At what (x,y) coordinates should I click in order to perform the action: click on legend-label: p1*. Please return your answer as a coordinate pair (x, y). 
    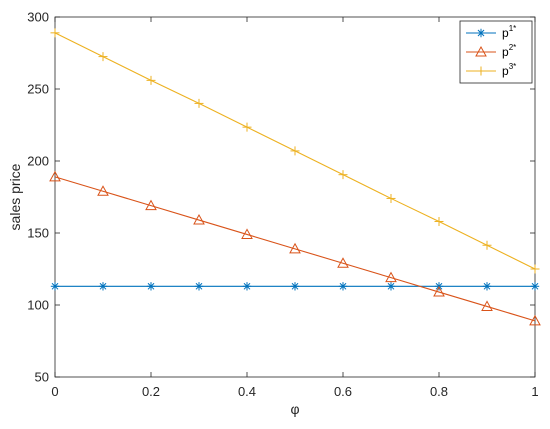
    Looking at the image, I should click on (509, 32).